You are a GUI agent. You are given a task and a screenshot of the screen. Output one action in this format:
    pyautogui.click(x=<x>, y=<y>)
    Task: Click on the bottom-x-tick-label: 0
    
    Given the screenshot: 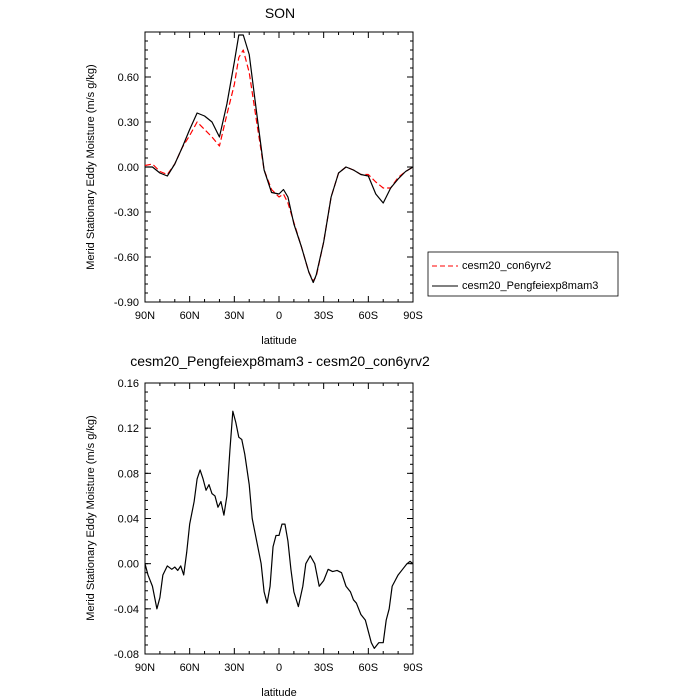 What is the action you would take?
    pyautogui.click(x=279, y=668)
    